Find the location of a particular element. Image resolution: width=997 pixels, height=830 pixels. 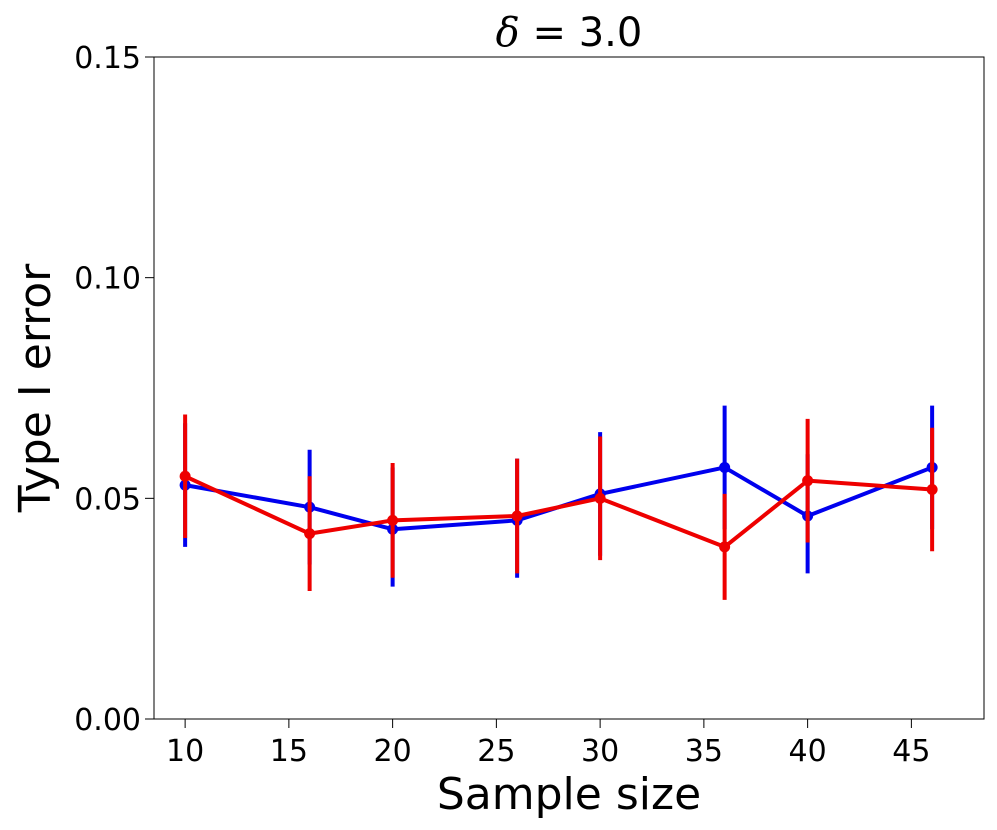

chart-title-symbol: δ is located at coordinates (508, 33).